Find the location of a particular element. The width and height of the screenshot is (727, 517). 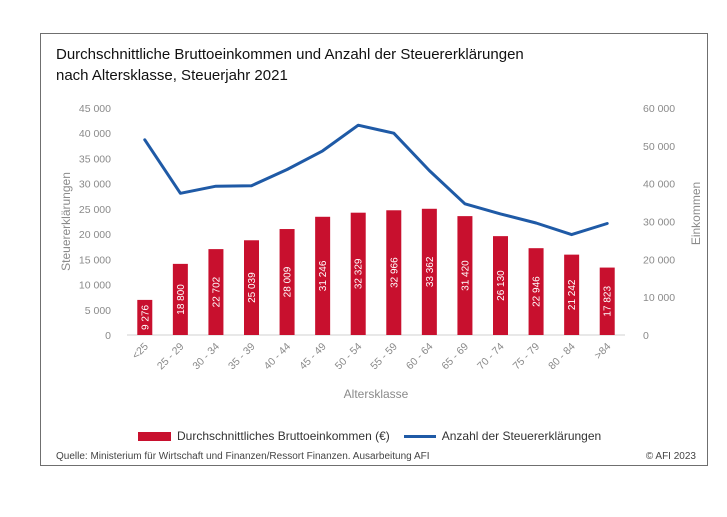

y-left-axis-title: Steuererklärungen is located at coordinates (66, 221).